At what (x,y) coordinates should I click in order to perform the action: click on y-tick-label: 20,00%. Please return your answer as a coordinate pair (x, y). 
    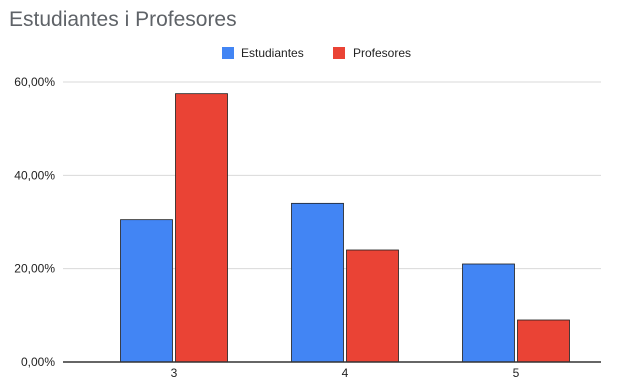
    Looking at the image, I should click on (34, 269).